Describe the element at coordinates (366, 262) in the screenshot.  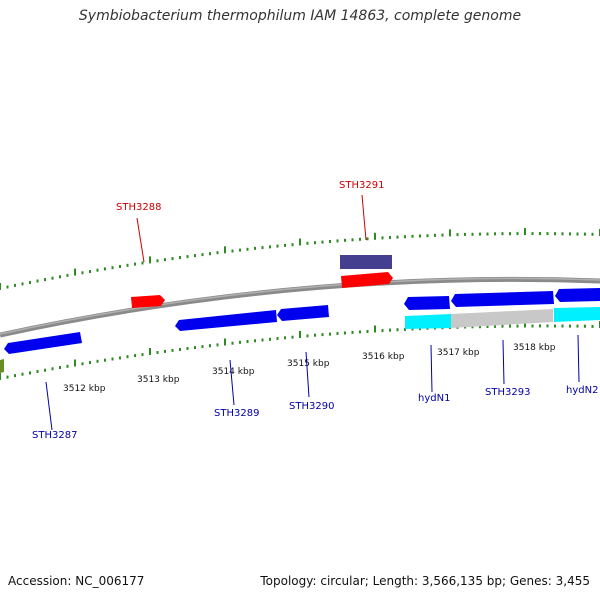
I see `rna-feature-sth3291` at that location.